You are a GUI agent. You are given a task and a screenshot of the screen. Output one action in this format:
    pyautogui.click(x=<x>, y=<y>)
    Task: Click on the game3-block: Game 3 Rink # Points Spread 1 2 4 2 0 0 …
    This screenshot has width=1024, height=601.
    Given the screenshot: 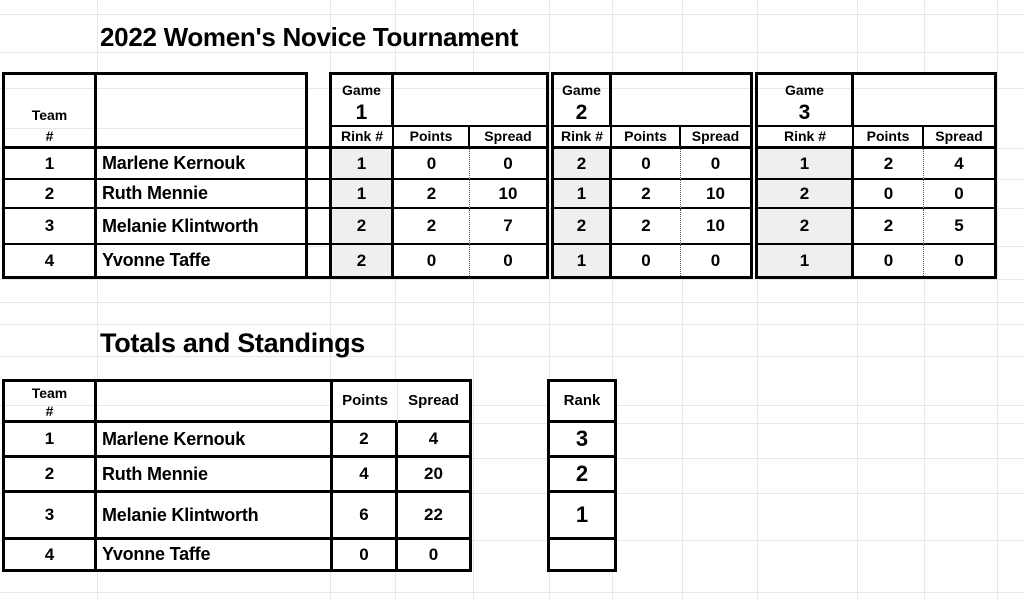 What is the action you would take?
    pyautogui.click(x=876, y=175)
    